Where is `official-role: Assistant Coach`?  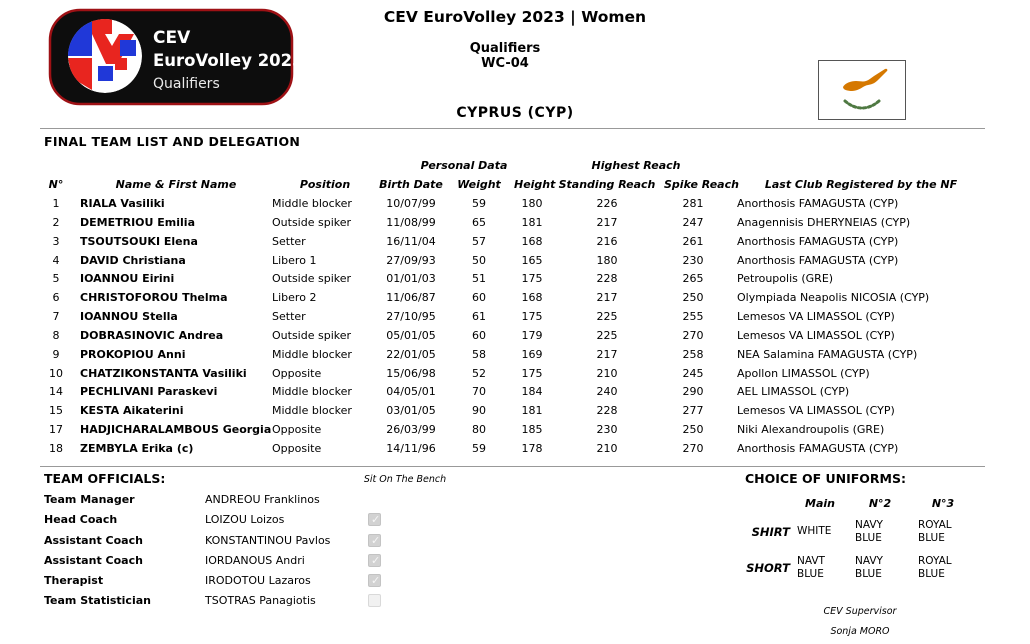
official-role: Assistant Coach is located at coordinates (93, 560).